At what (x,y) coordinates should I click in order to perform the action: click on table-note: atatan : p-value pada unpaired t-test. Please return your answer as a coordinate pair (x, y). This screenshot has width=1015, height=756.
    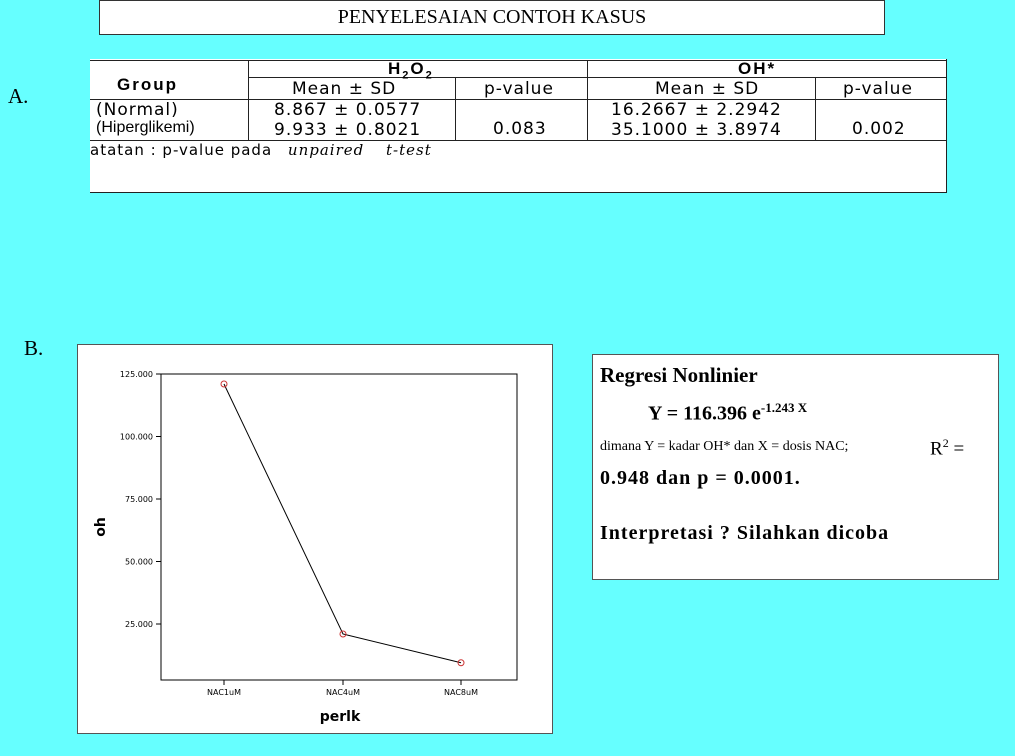
    Looking at the image, I should click on (261, 150).